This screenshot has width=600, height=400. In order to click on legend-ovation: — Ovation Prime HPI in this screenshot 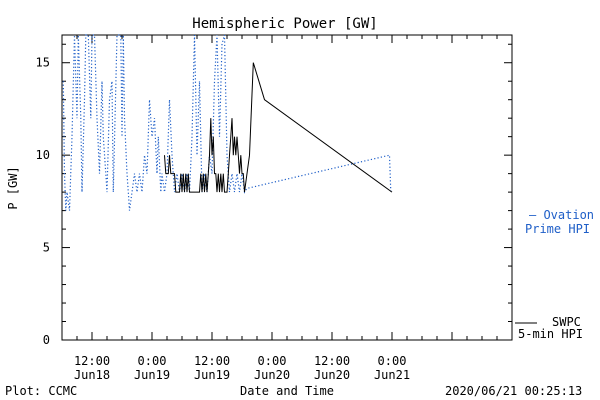, I will do `click(559, 222)`.